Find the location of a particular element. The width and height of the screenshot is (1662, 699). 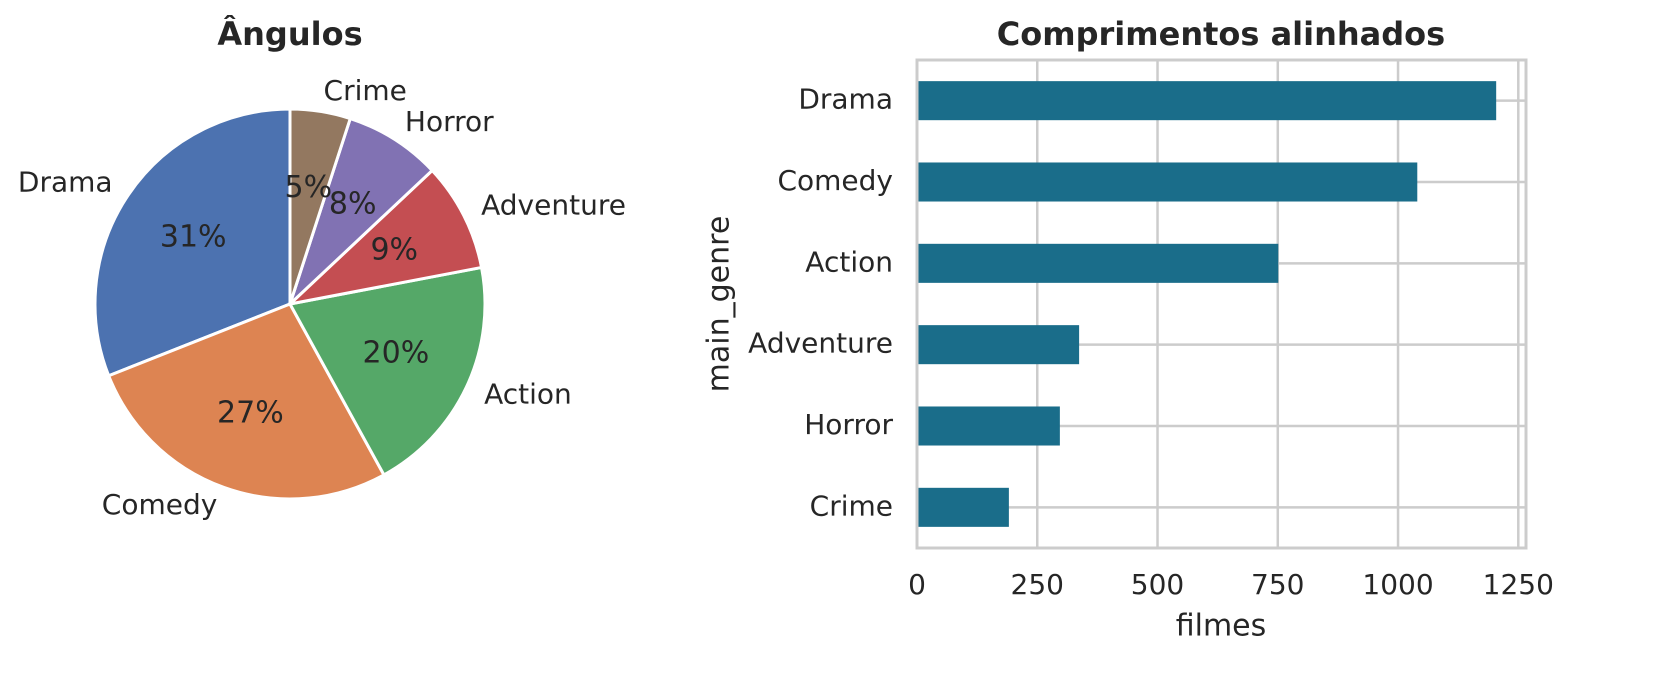

y-tick-label: Adventure is located at coordinates (820, 343).